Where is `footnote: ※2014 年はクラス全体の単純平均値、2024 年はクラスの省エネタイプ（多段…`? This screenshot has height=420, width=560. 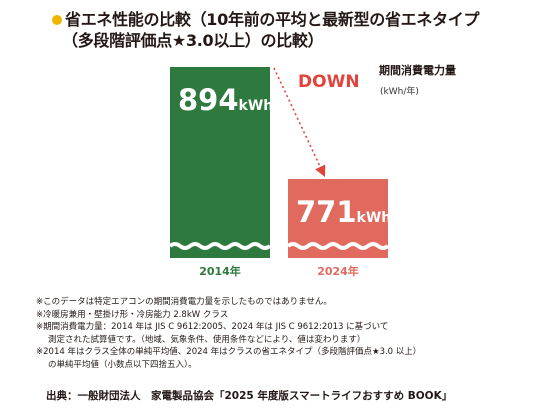
footnote: ※2014 年はクラス全体の単純平均値、2024 年はクラスの省エネタイプ（多段… is located at coordinates (229, 352).